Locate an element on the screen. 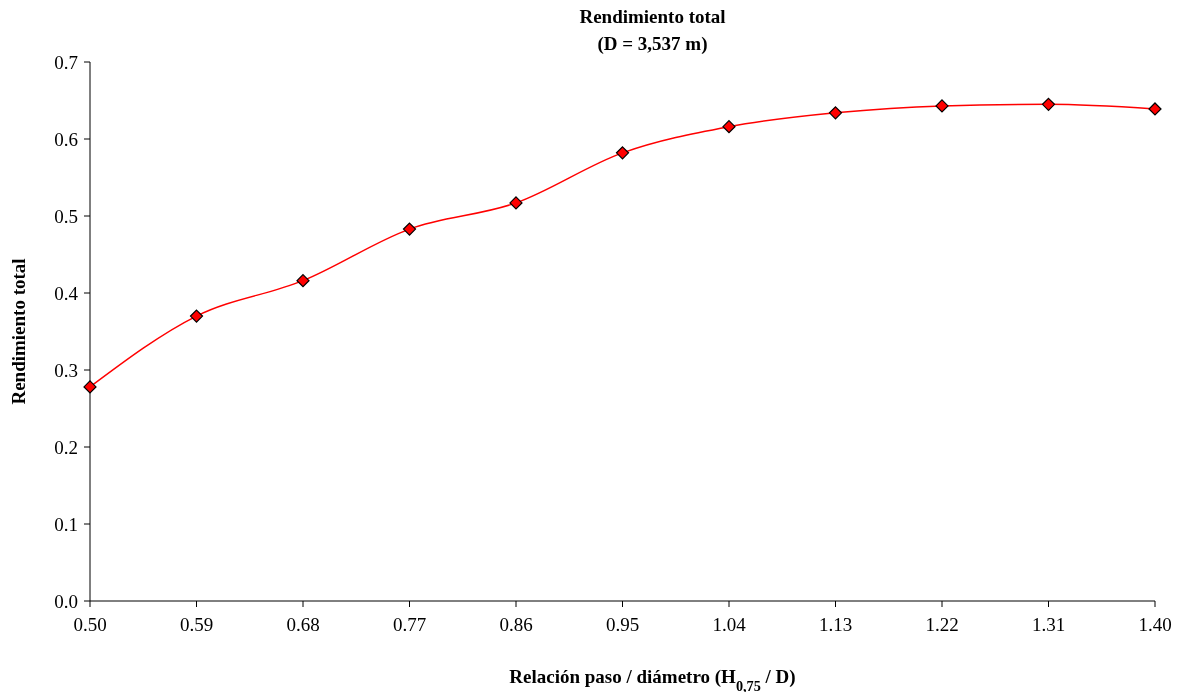 Image resolution: width=1188 pixels, height=692 pixels. x-tick-label: 0.50 is located at coordinates (90, 624).